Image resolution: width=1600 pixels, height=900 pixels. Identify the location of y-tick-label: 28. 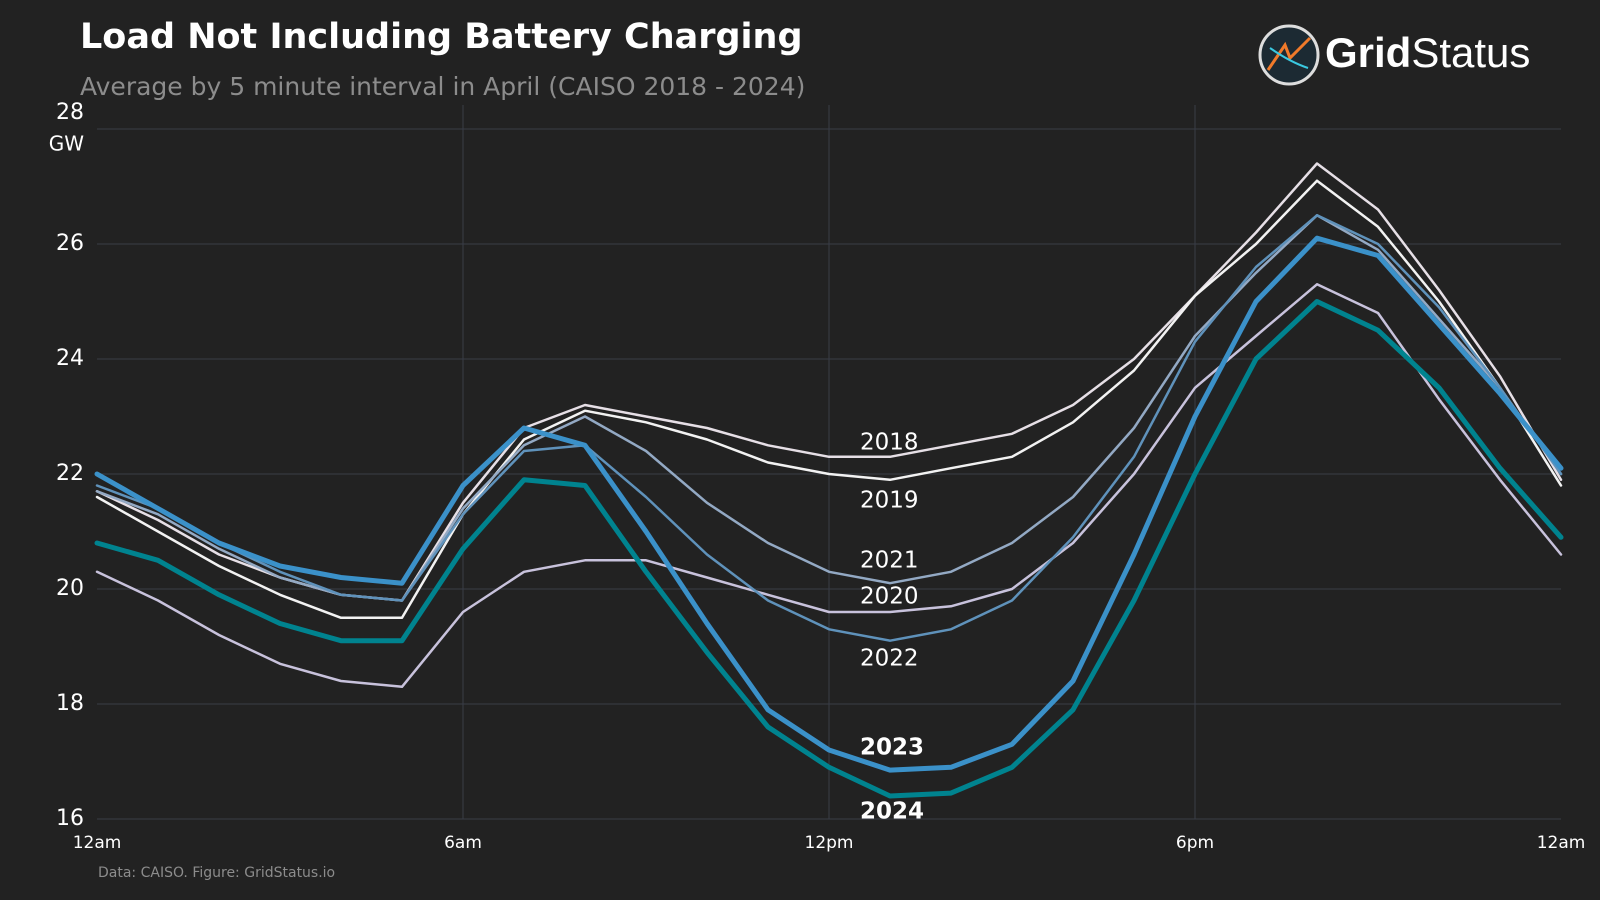
(70, 112).